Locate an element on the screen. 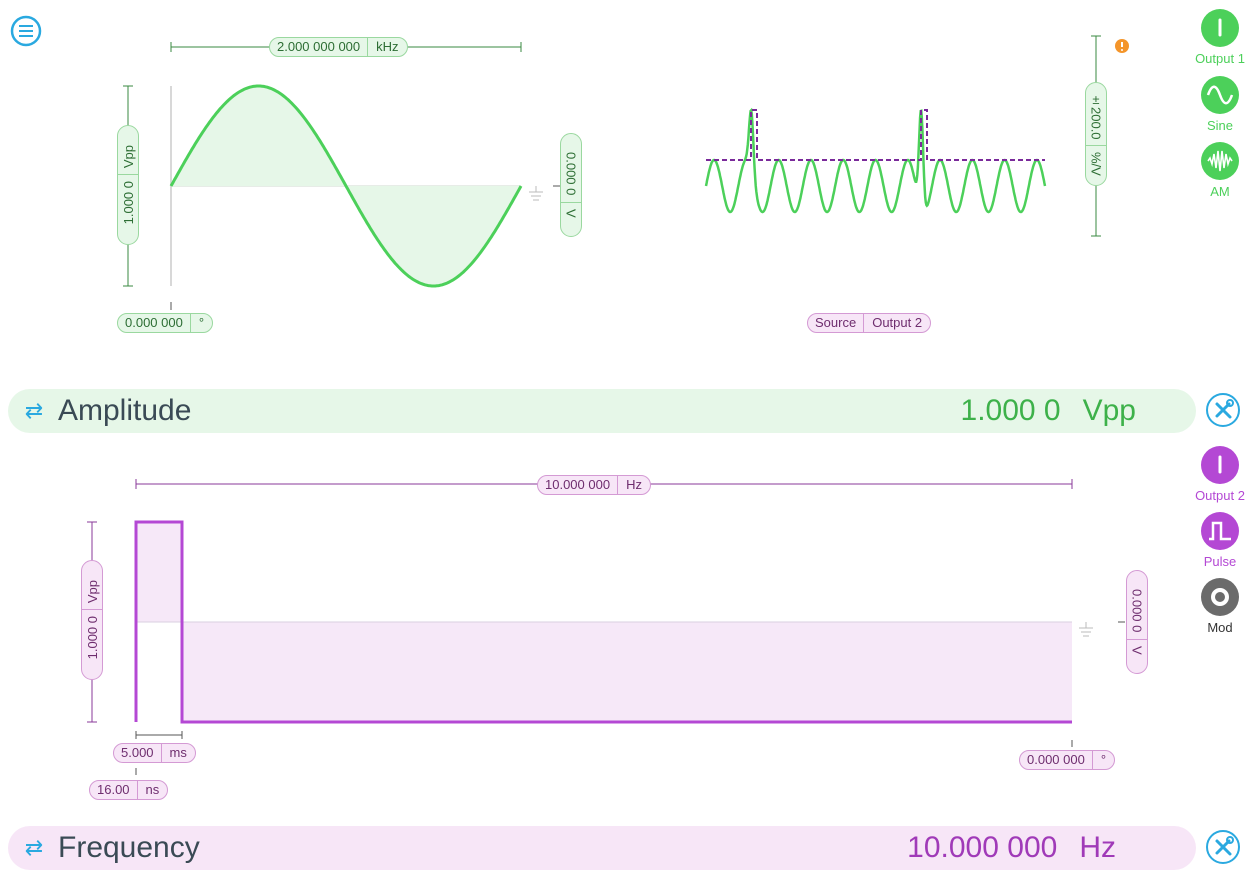 The image size is (1250, 879). mod-icon is located at coordinates (1220, 597).